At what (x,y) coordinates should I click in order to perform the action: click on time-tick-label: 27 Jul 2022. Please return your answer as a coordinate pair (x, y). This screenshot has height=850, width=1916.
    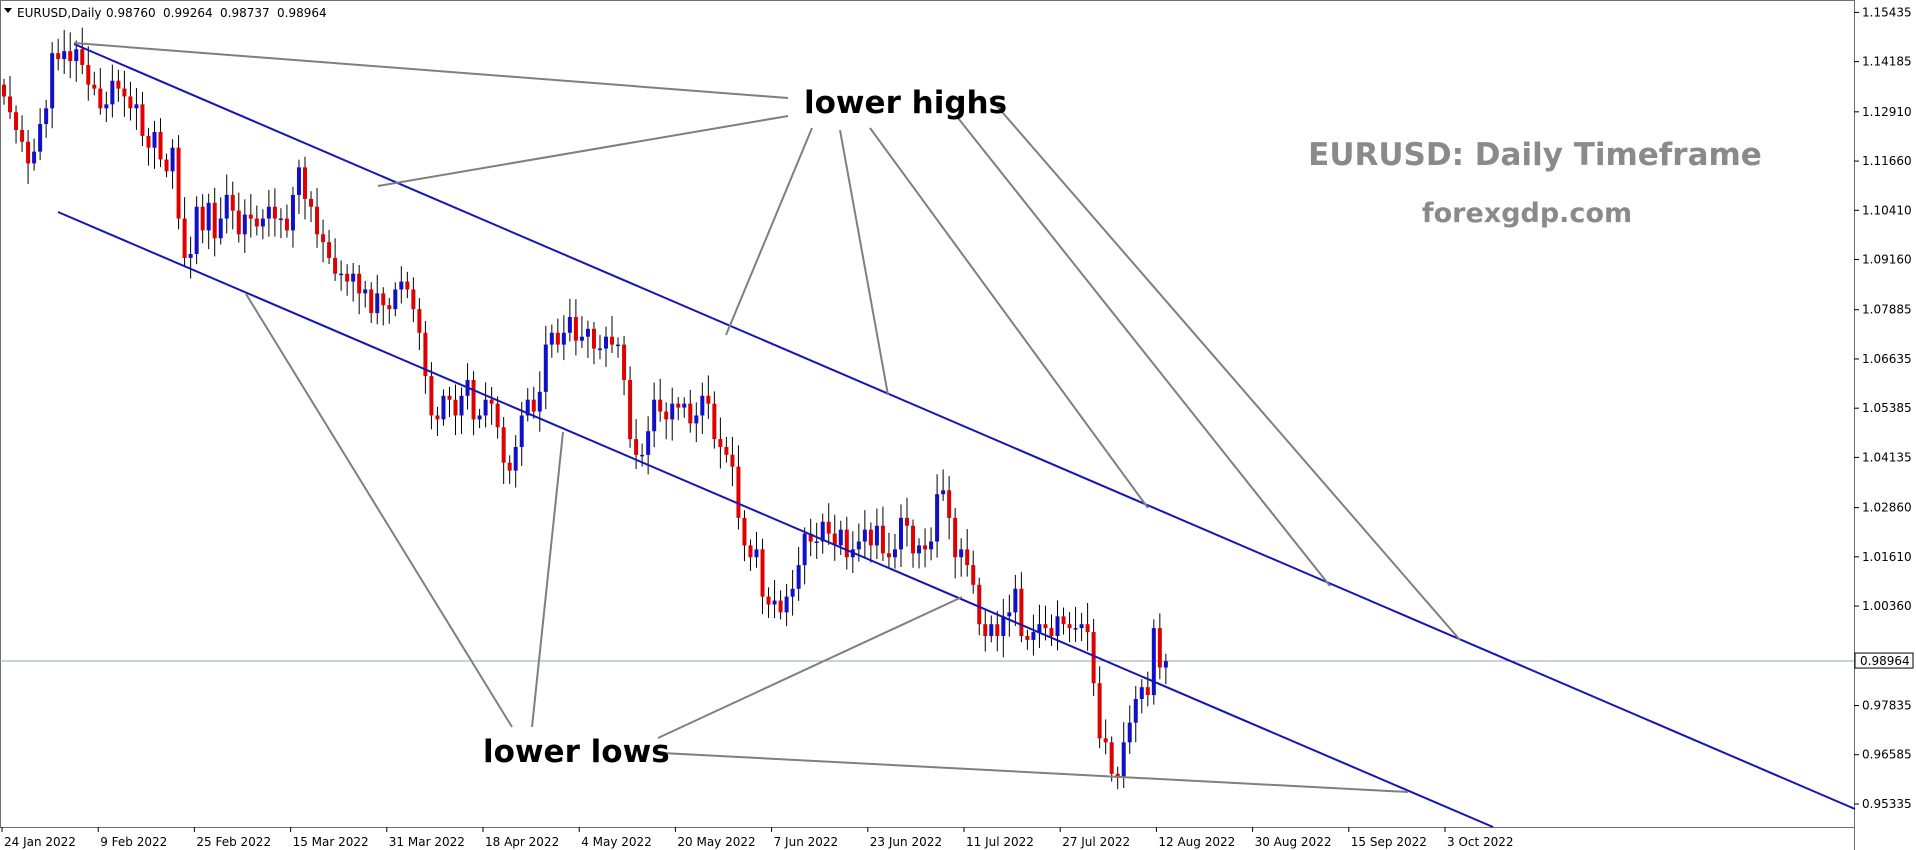
    Looking at the image, I should click on (1096, 842).